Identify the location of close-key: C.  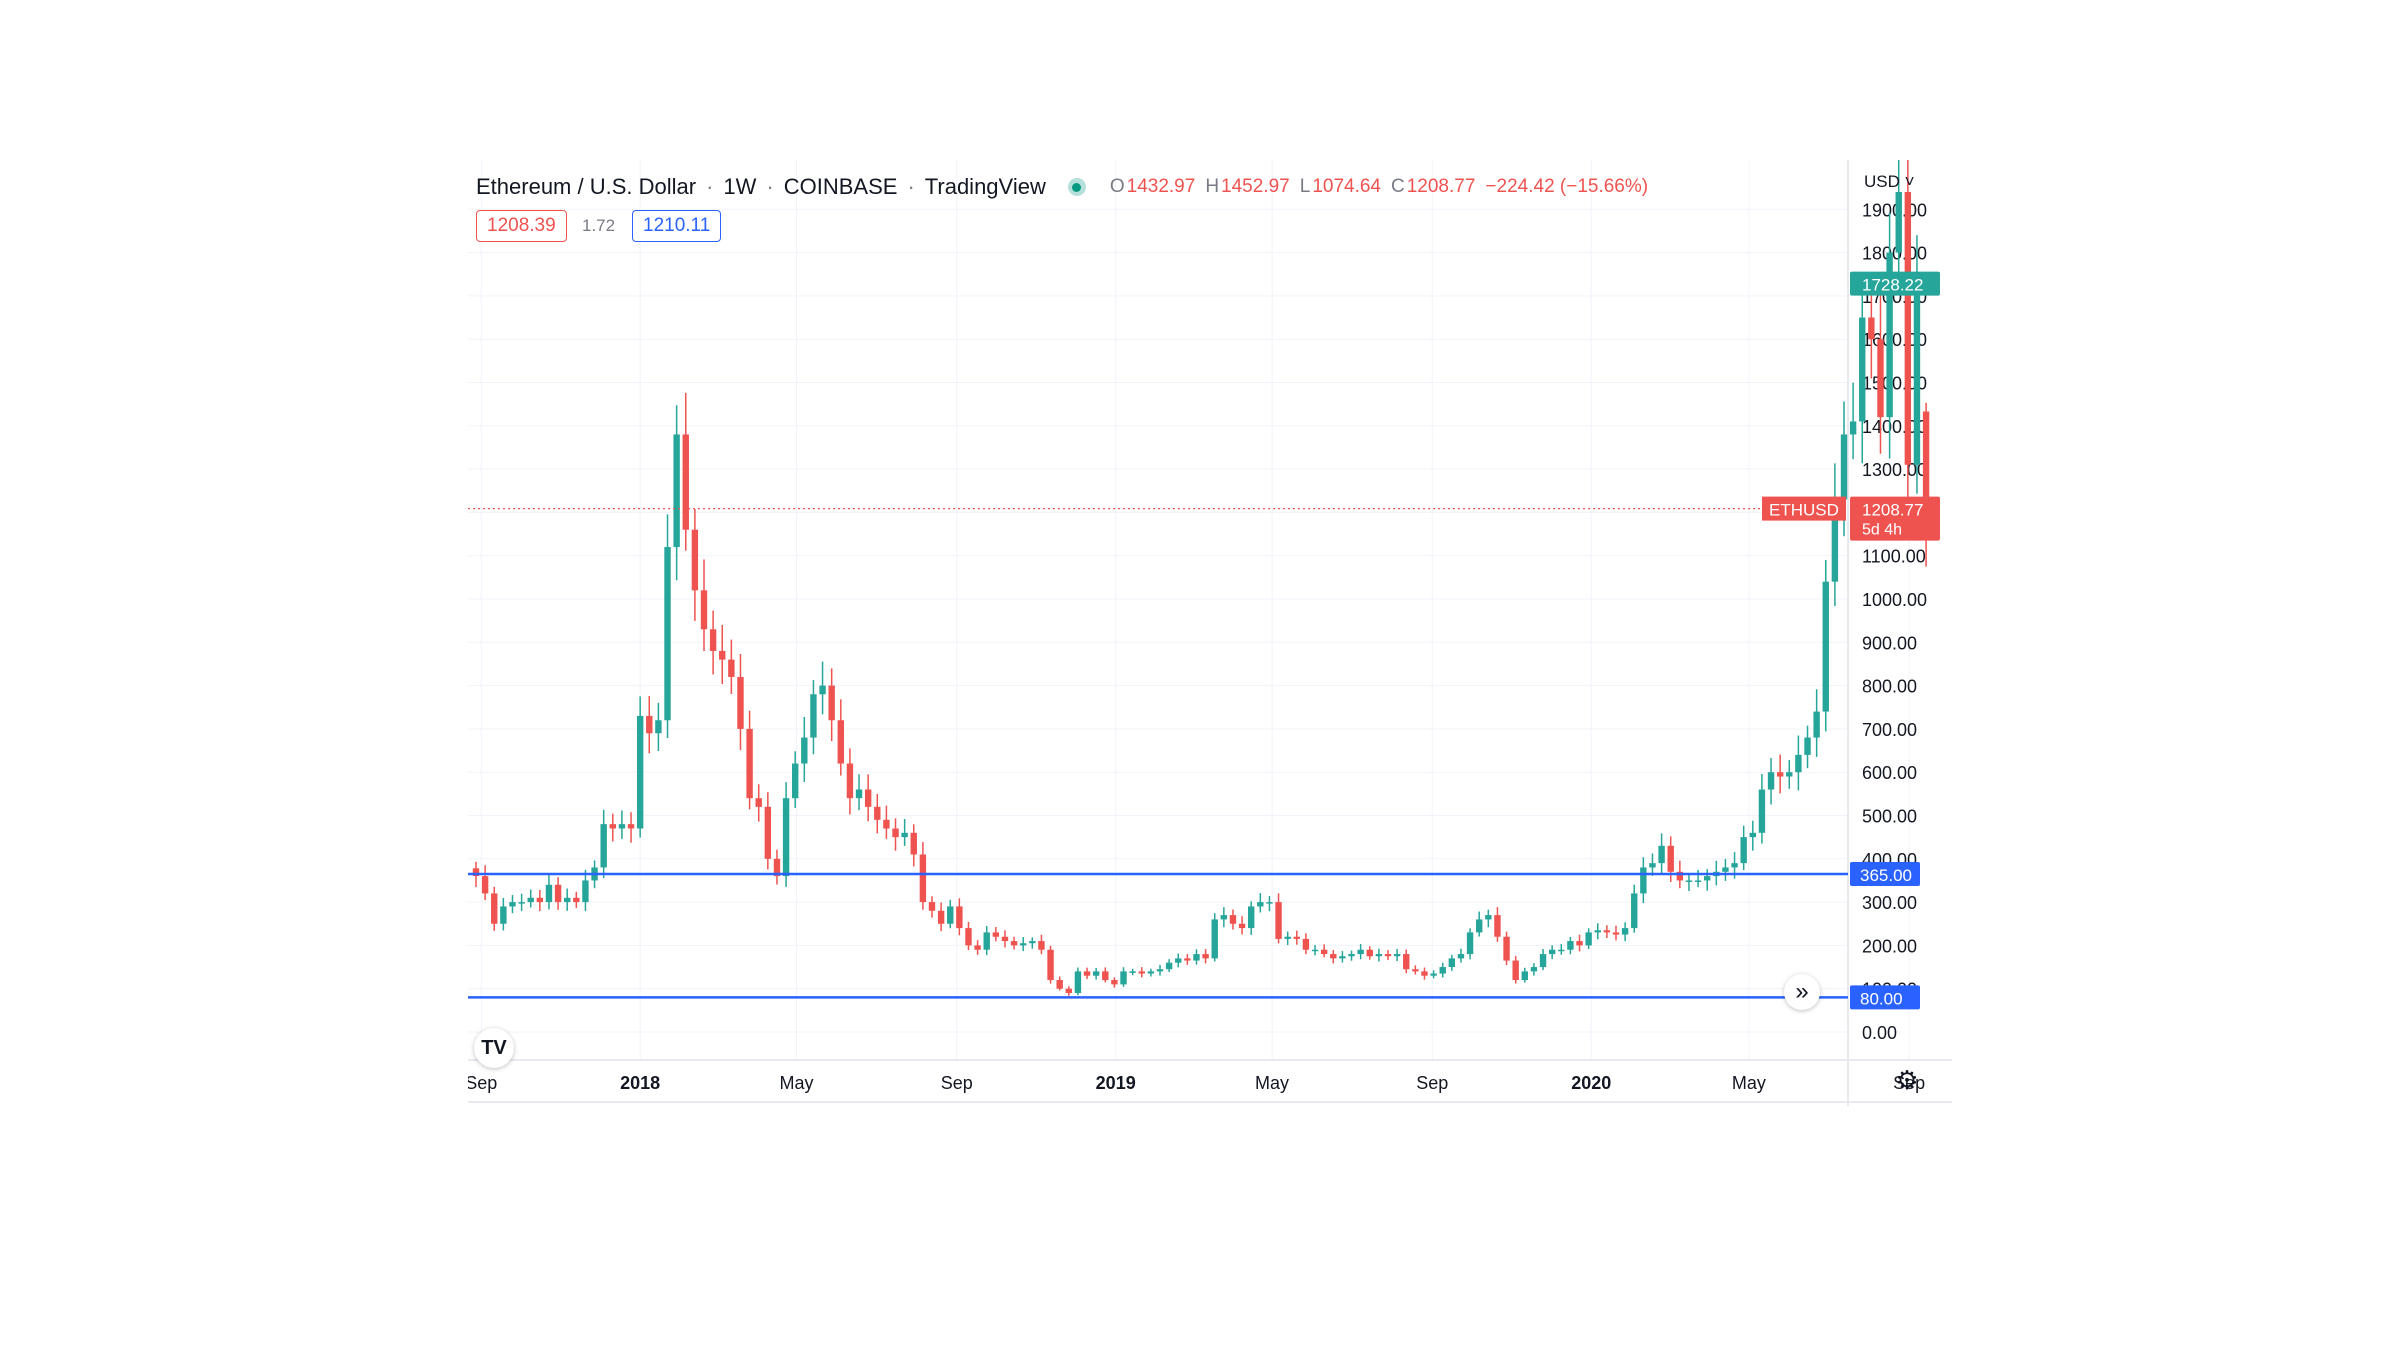
(1398, 186).